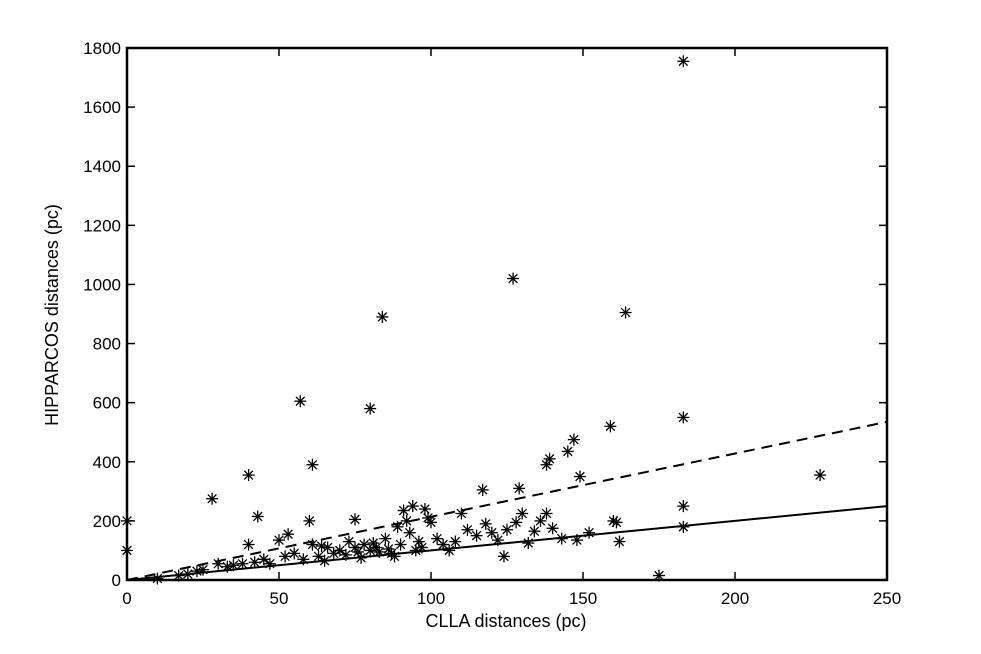  I want to click on y-tick-label: 1800, so click(102, 48).